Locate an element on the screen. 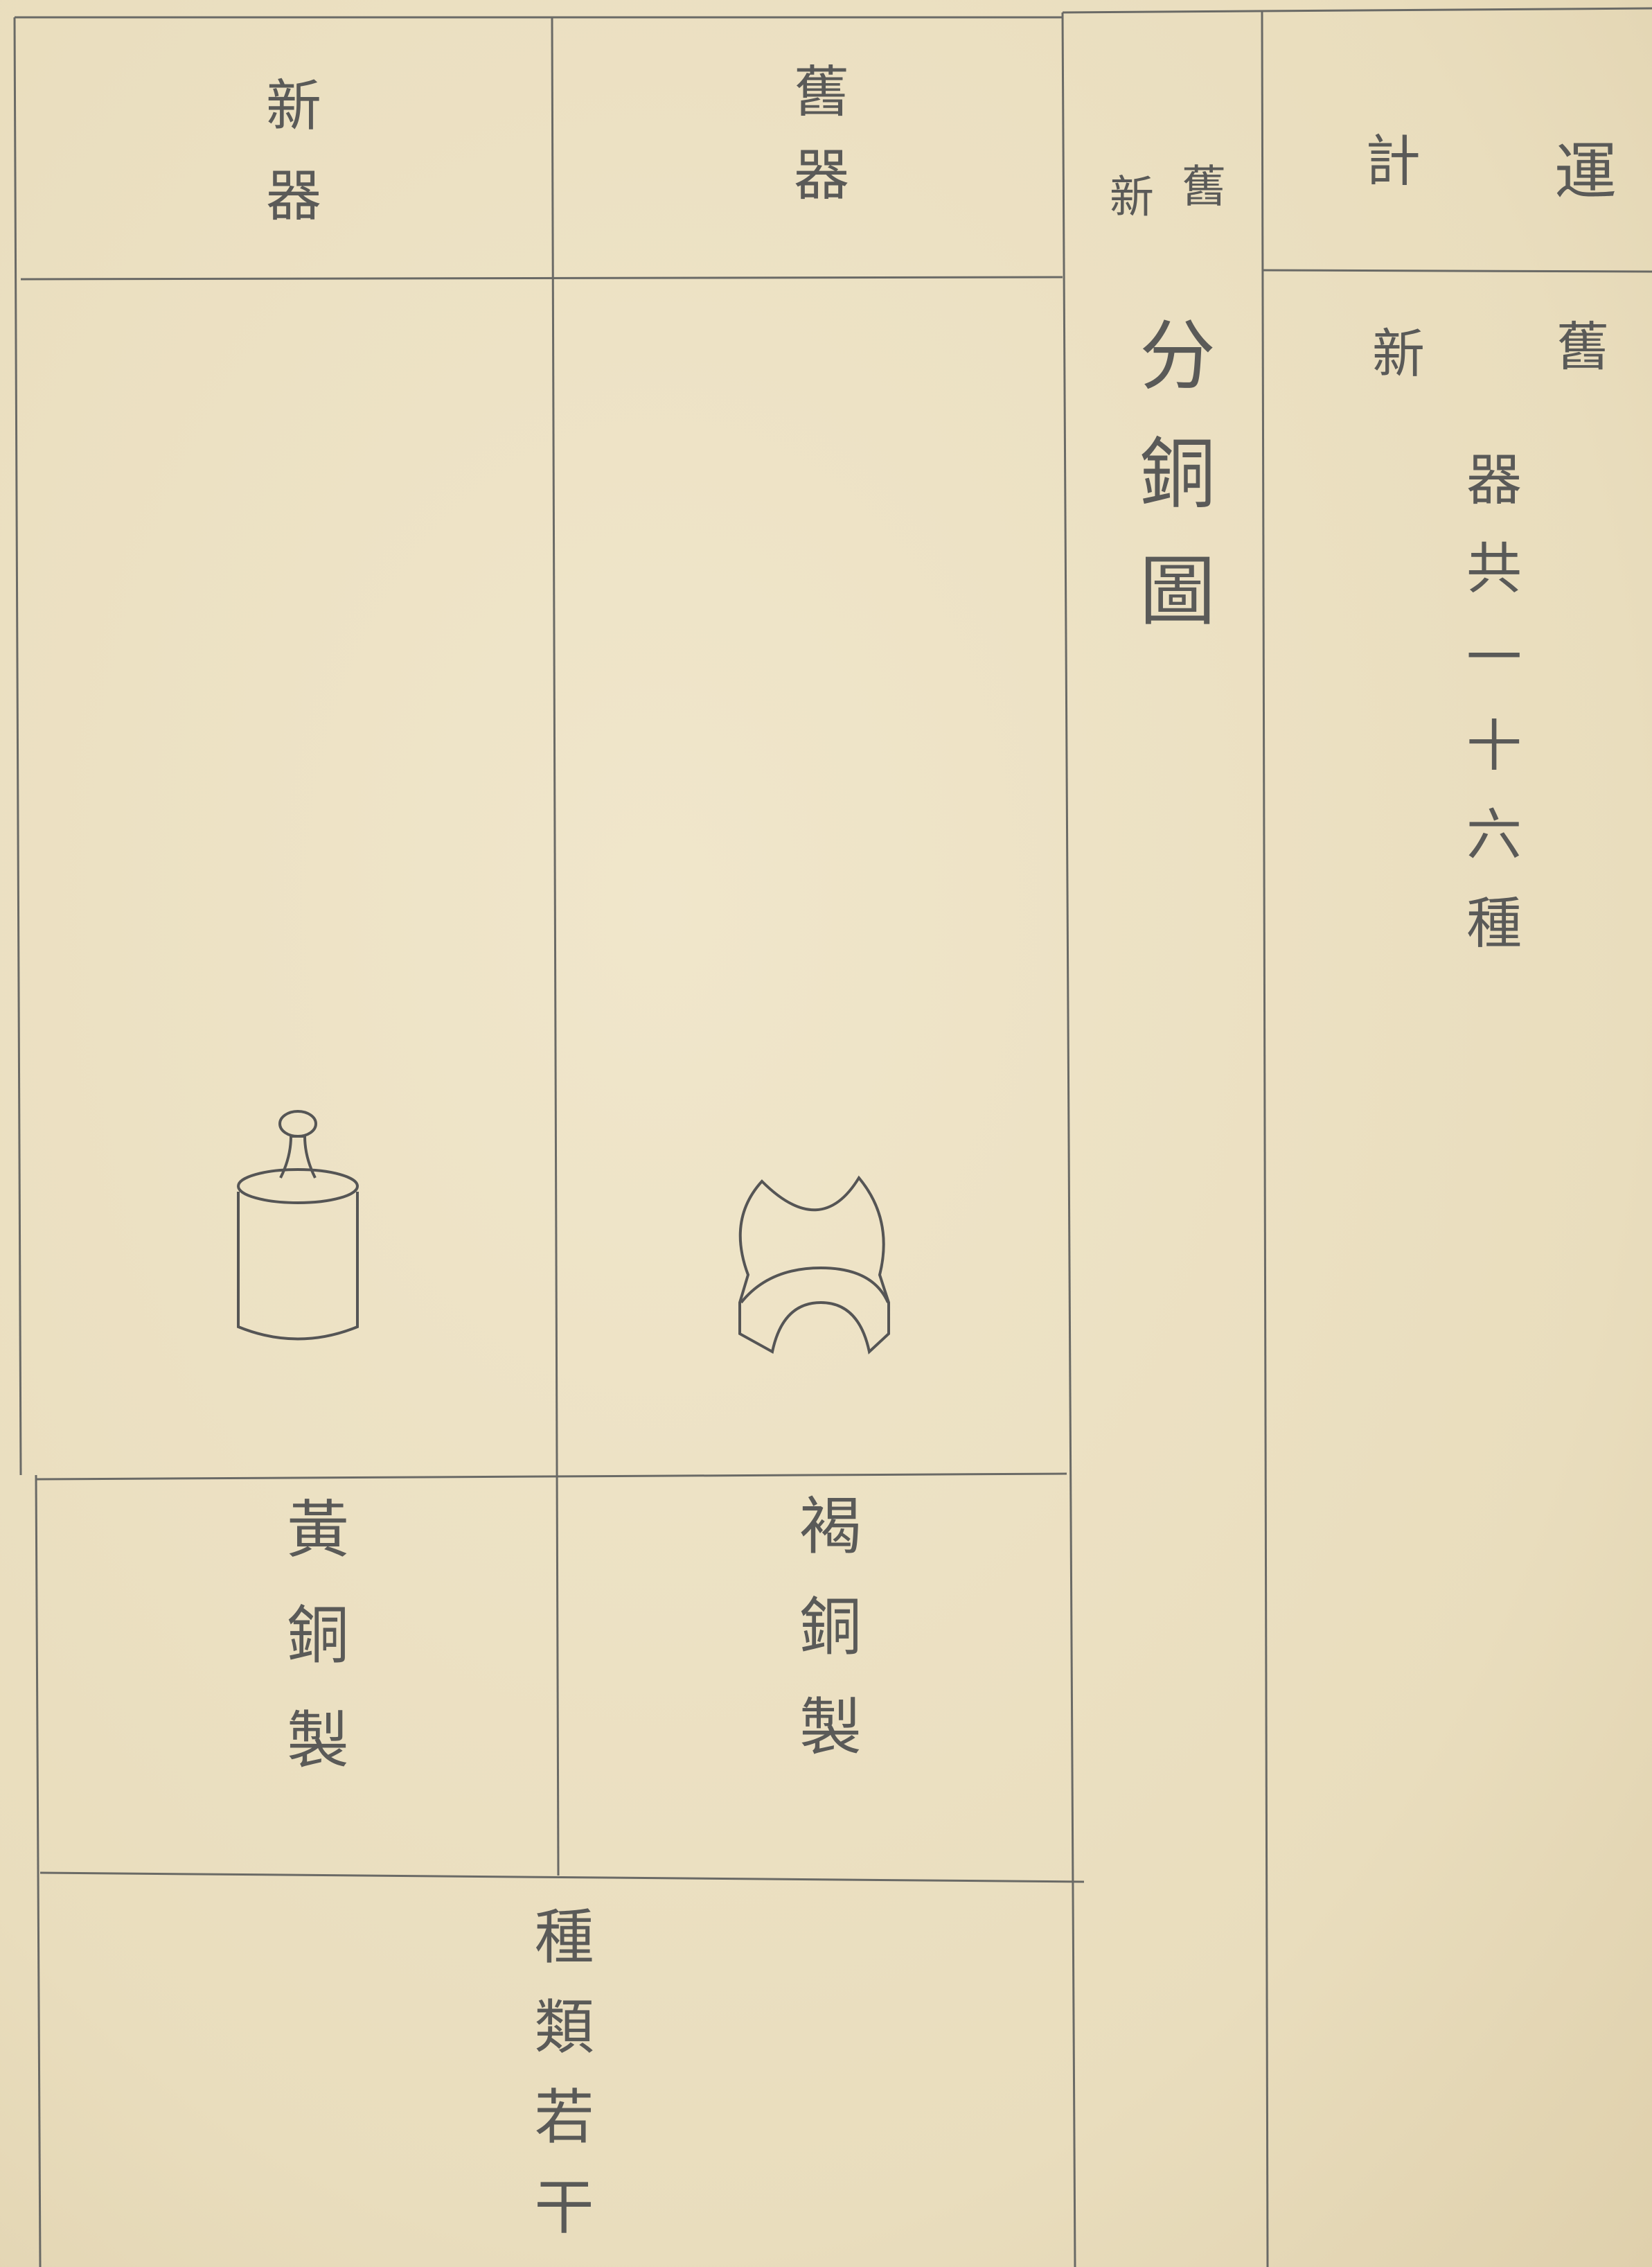  column-heading: 新器 is located at coordinates (289, 166).